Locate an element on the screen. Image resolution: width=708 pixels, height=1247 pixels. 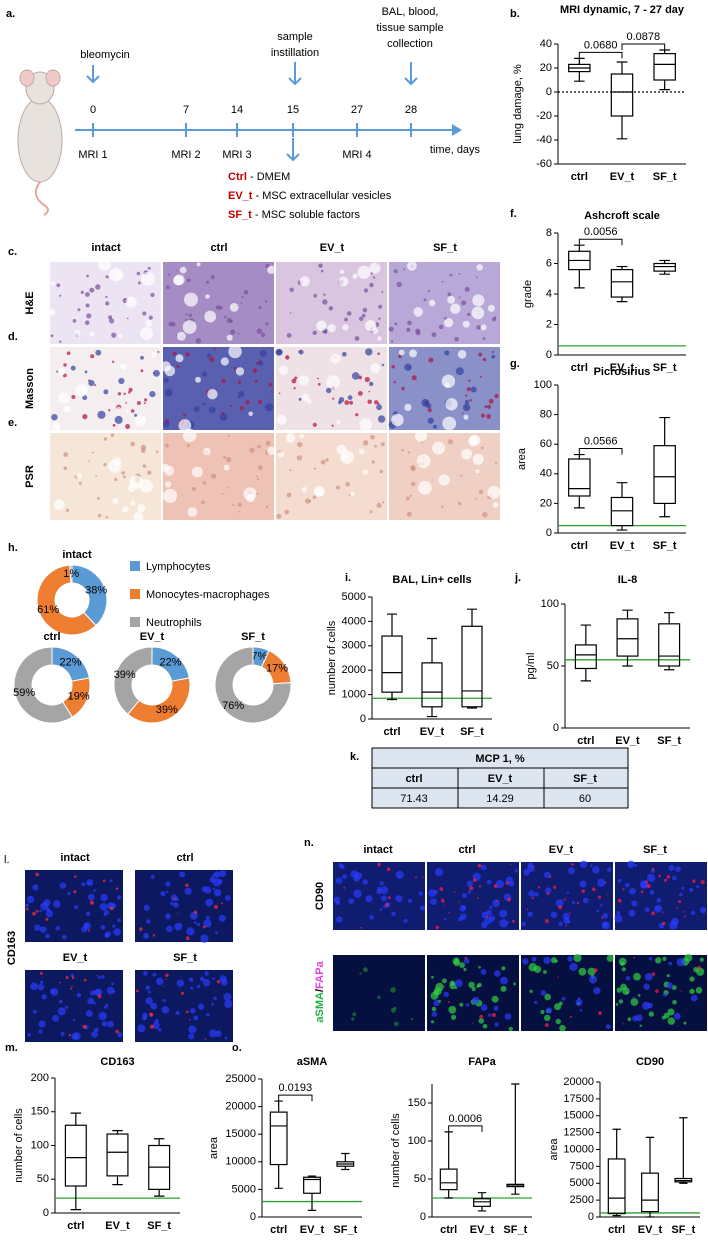
legend-swatch is located at coordinates (135, 594).